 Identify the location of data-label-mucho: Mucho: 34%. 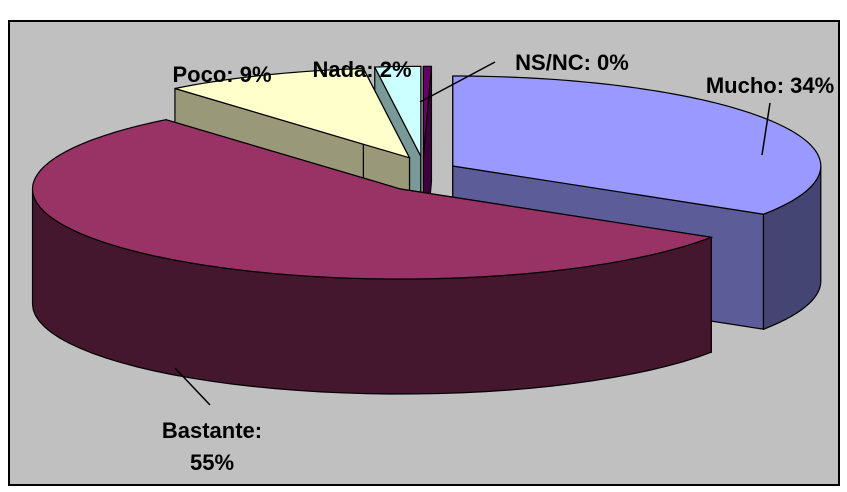
(770, 85).